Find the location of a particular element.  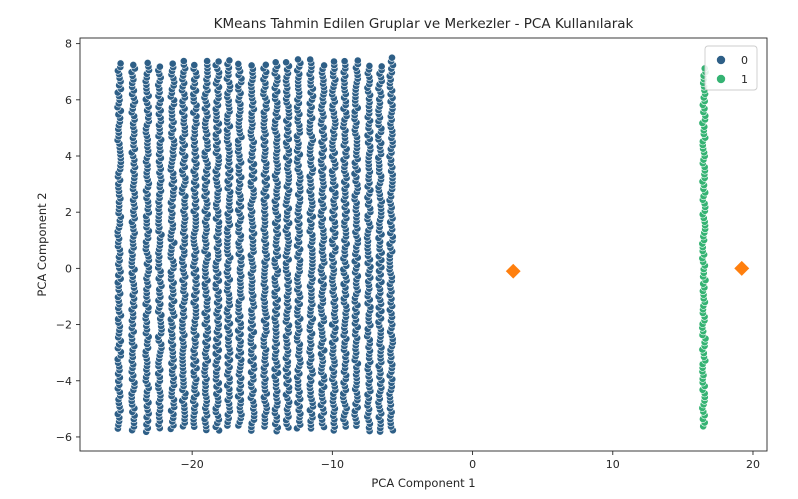

legend-label: 0 is located at coordinates (744, 60).